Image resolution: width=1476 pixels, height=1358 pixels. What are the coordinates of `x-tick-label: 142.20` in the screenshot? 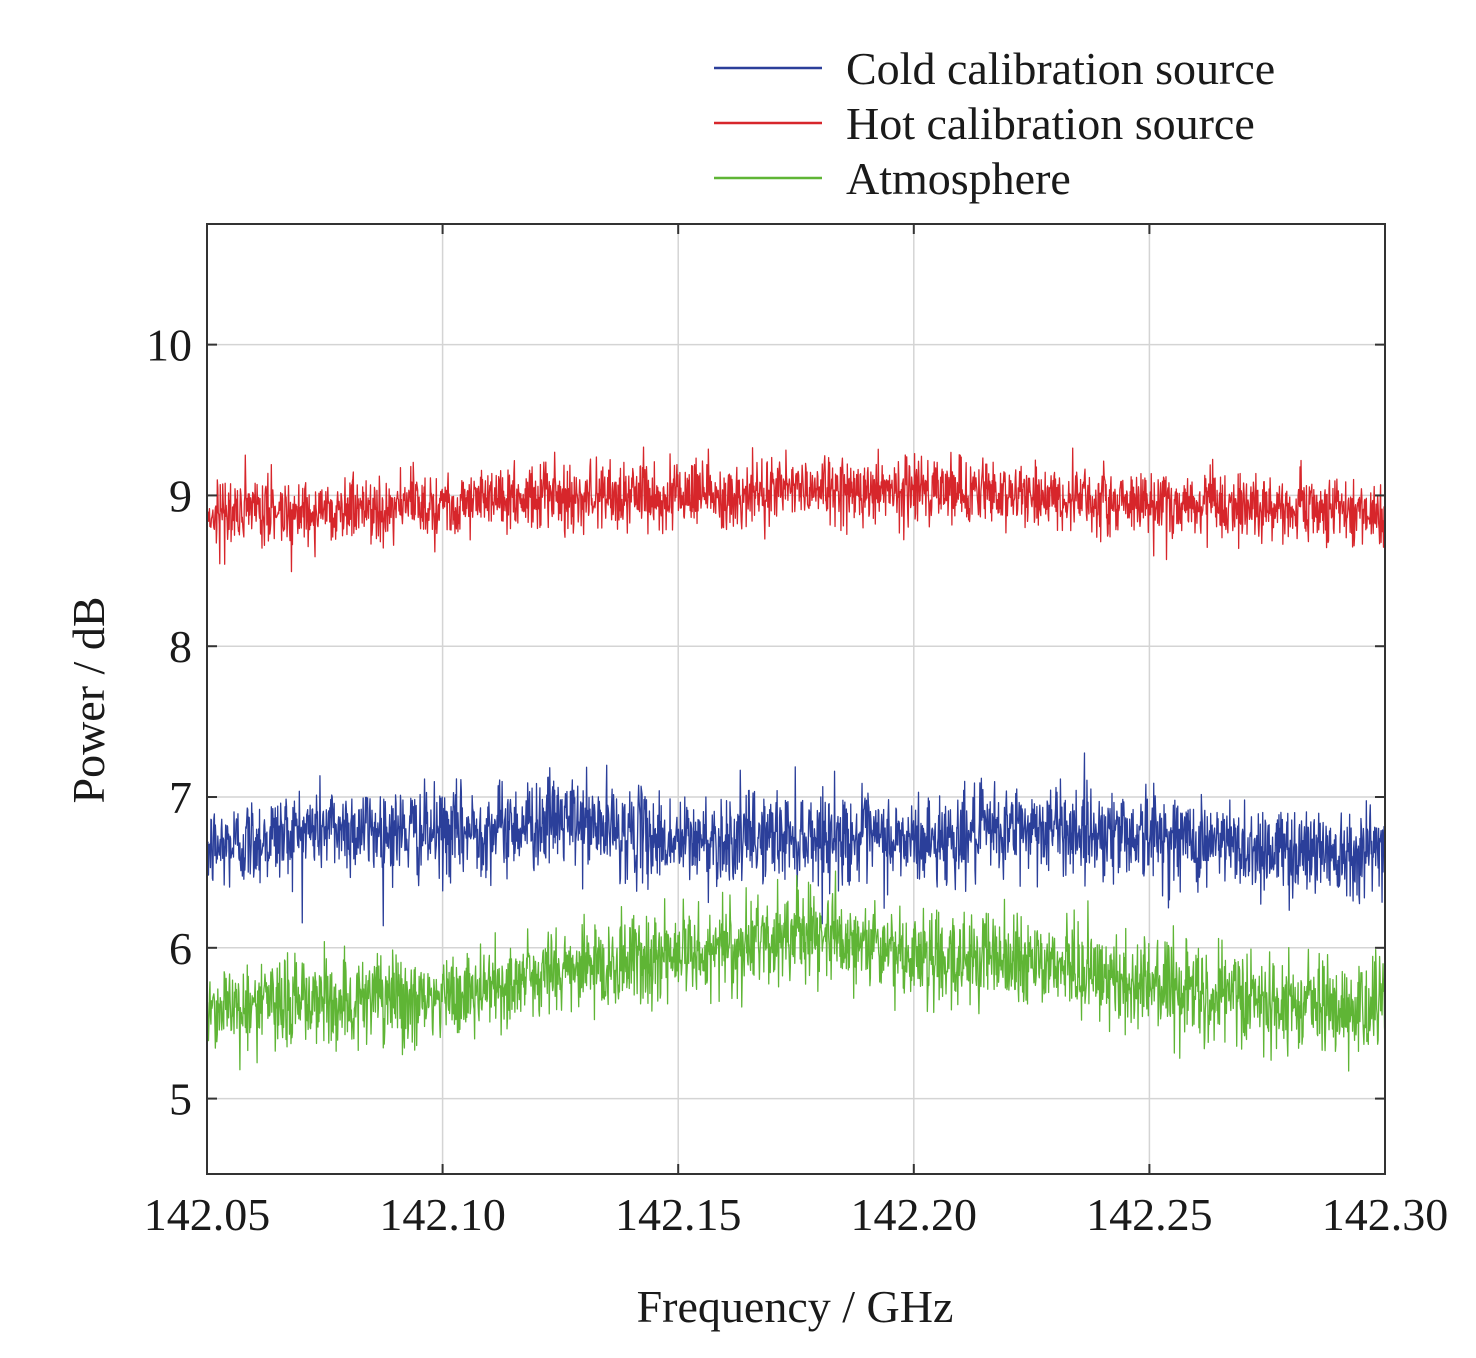 It's located at (914, 1214).